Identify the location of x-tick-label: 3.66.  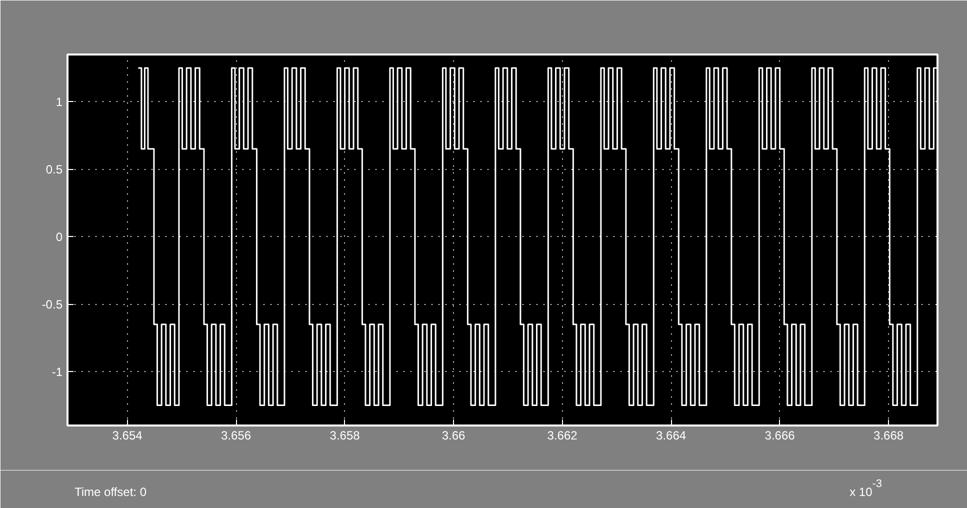
(454, 435).